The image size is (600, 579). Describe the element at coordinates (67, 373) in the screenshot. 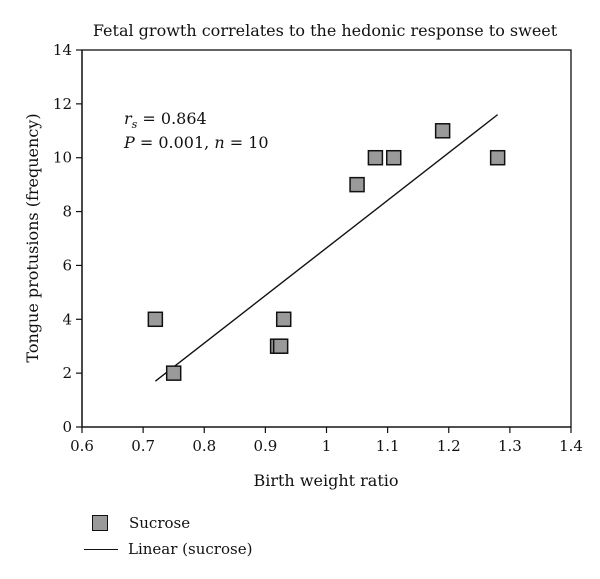

I see `y-tick-label: 2` at that location.